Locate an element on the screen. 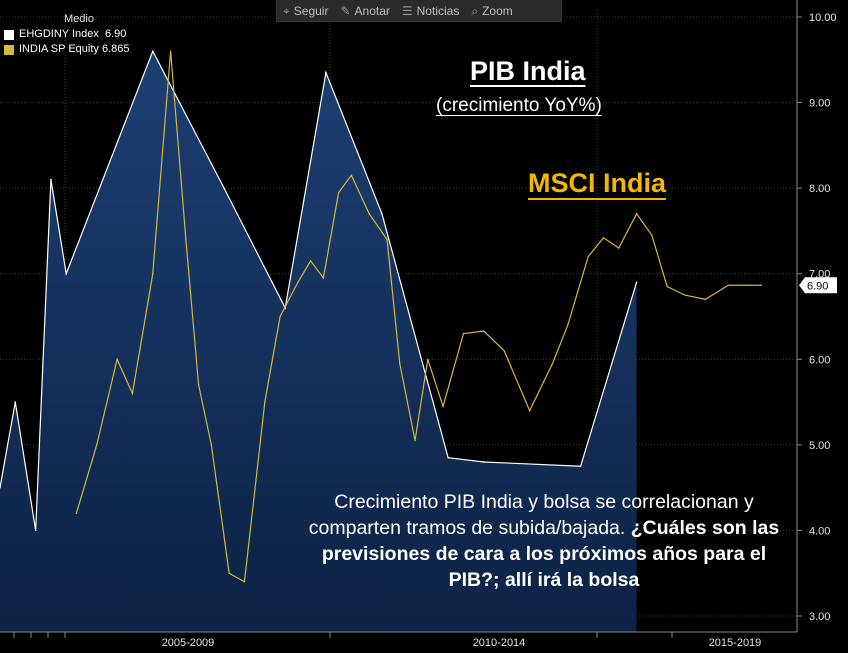  legend-entry-gdp: EHGDINY Index 6.90 is located at coordinates (66, 34).